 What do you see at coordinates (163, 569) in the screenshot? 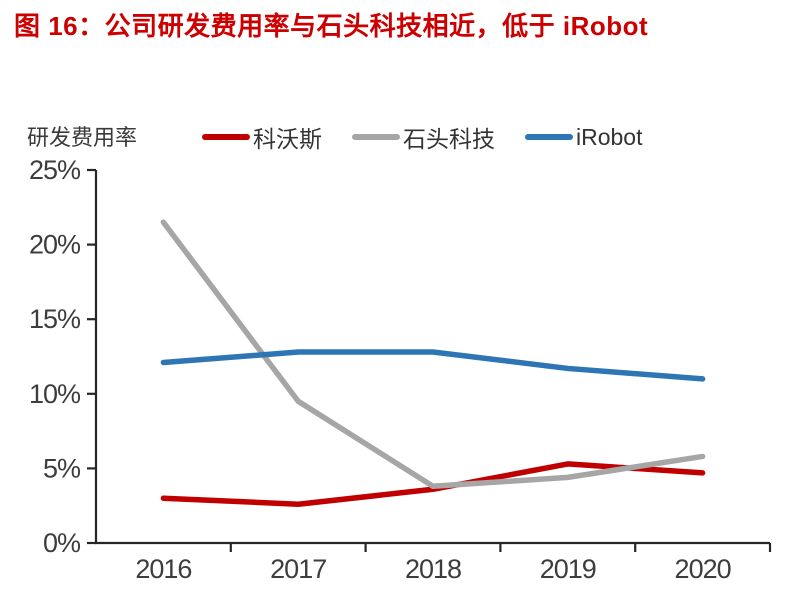
I see `x-tick-label: 2016` at bounding box center [163, 569].